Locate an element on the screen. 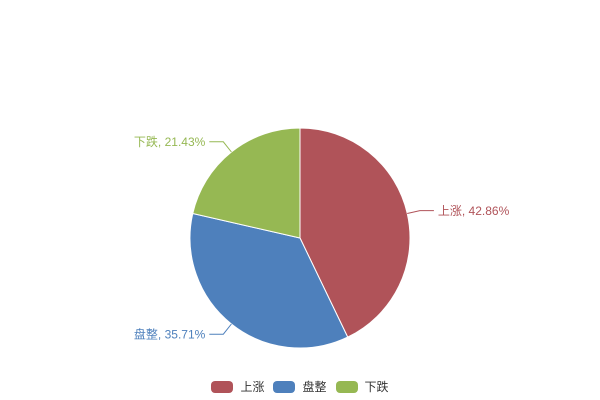  slice-label-上涨: 上涨, 42.86% is located at coordinates (474, 210).